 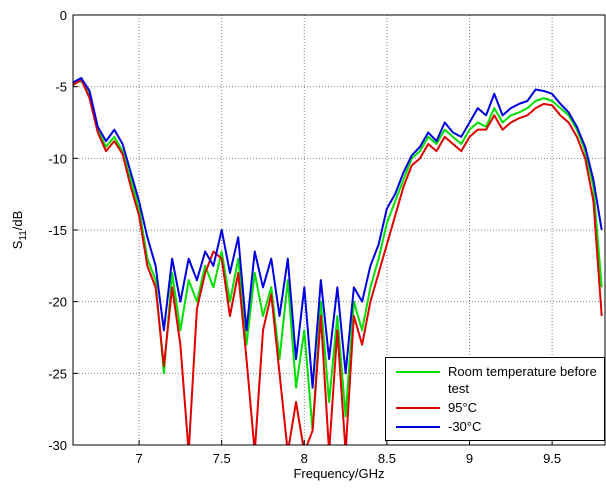 I want to click on y-tick-label: -20, so click(x=57, y=302).